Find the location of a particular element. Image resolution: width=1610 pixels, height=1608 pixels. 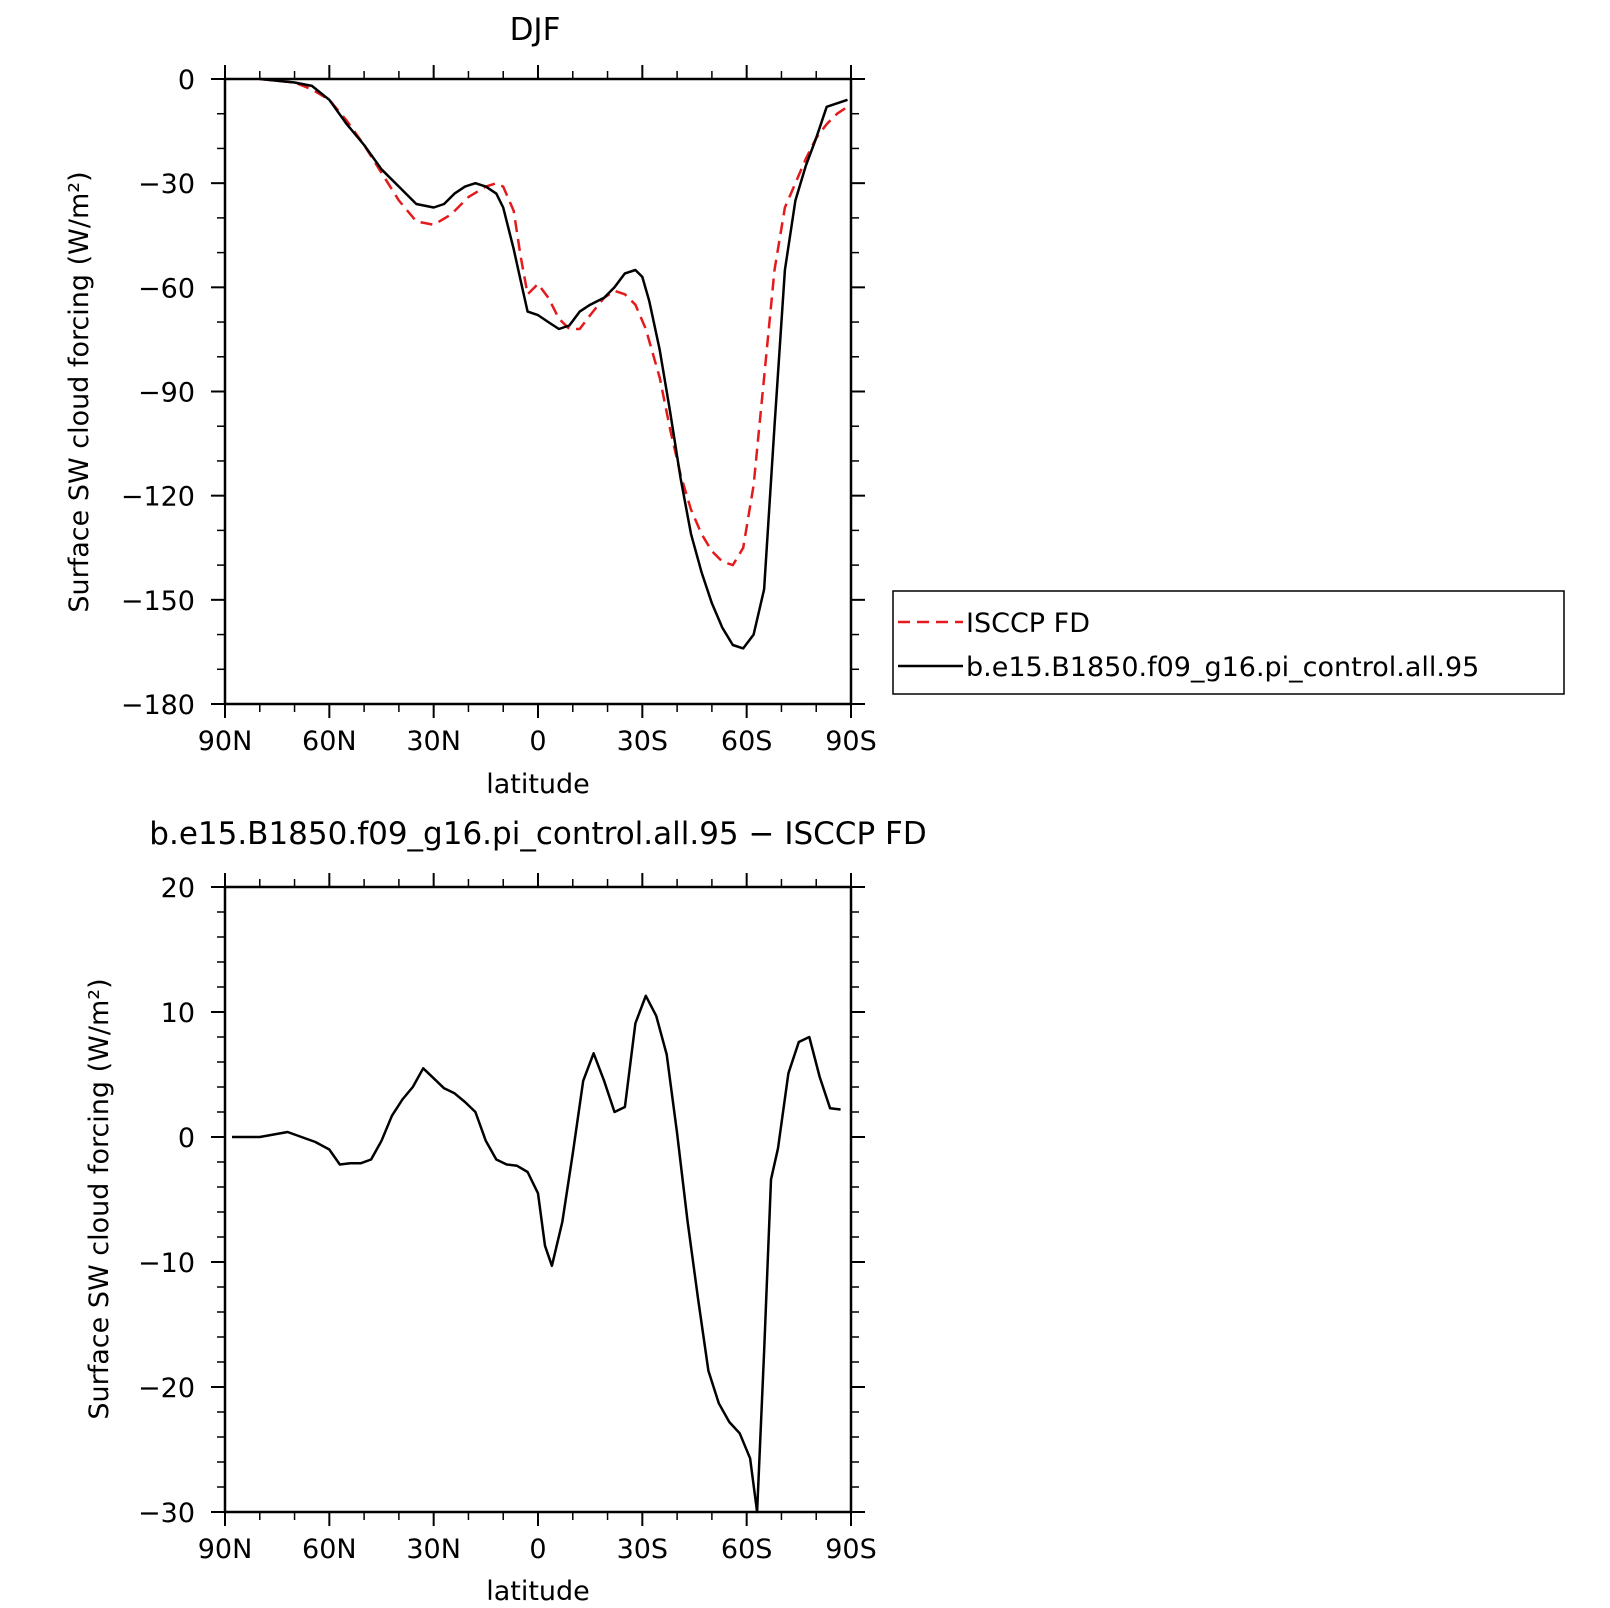

top-panel-x-tick-labels: 90N 60N 30N 0 30S 60S 90S is located at coordinates (537, 741).